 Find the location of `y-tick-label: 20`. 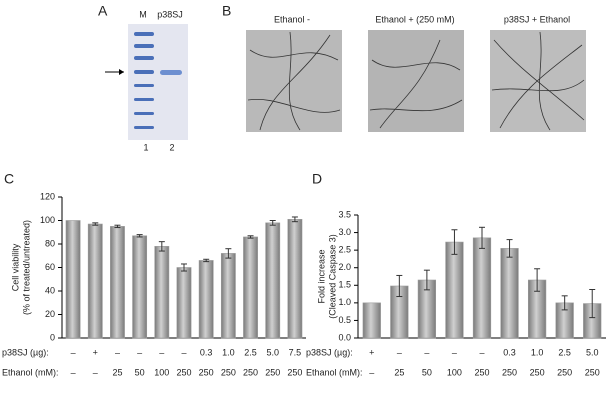

y-tick-label: 20 is located at coordinates (50, 314).